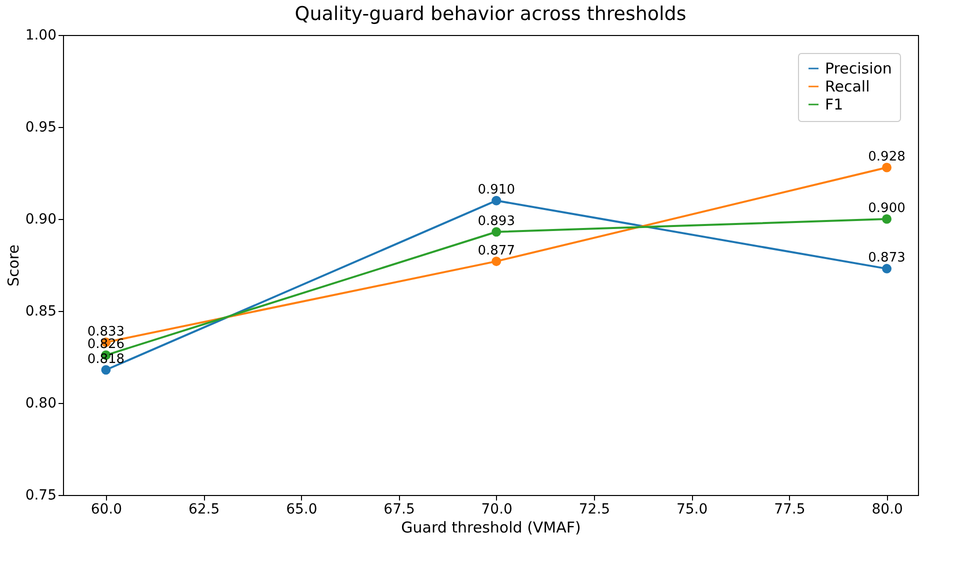 The height and width of the screenshot is (562, 953). I want to click on data-label: 0.928, so click(887, 156).